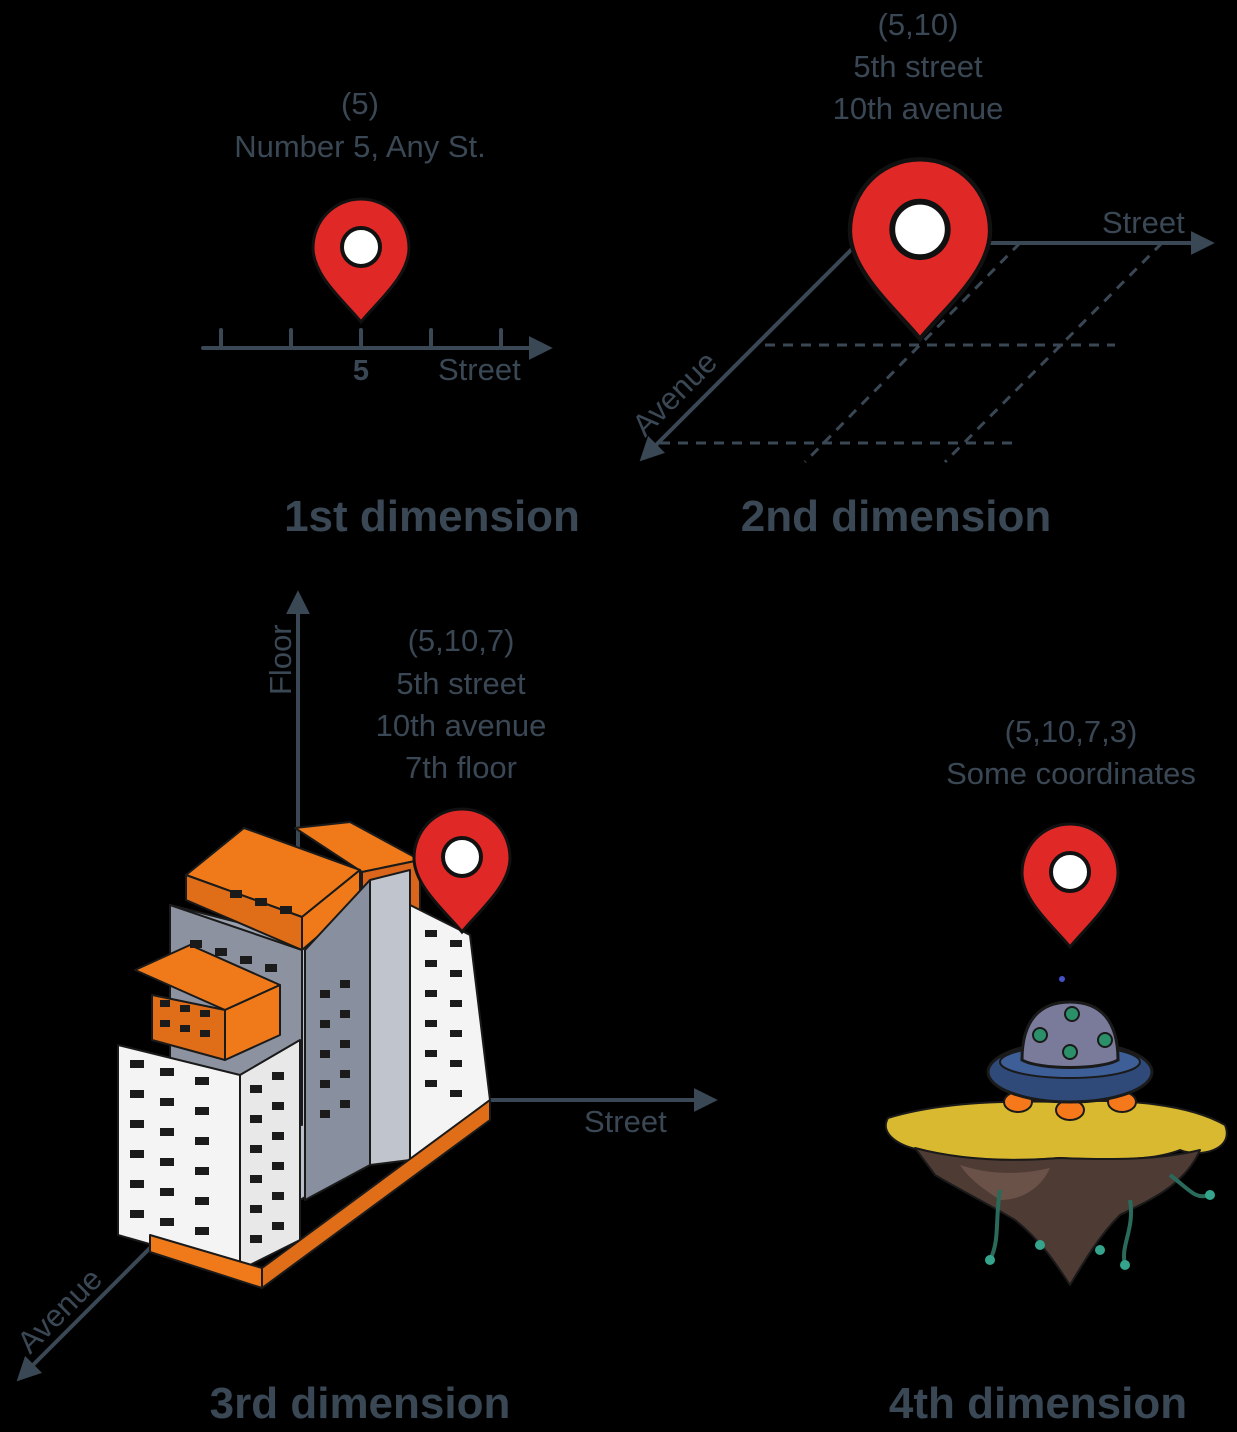  Describe the element at coordinates (432, 516) in the screenshot. I see `panel-title: 1st dimension` at that location.